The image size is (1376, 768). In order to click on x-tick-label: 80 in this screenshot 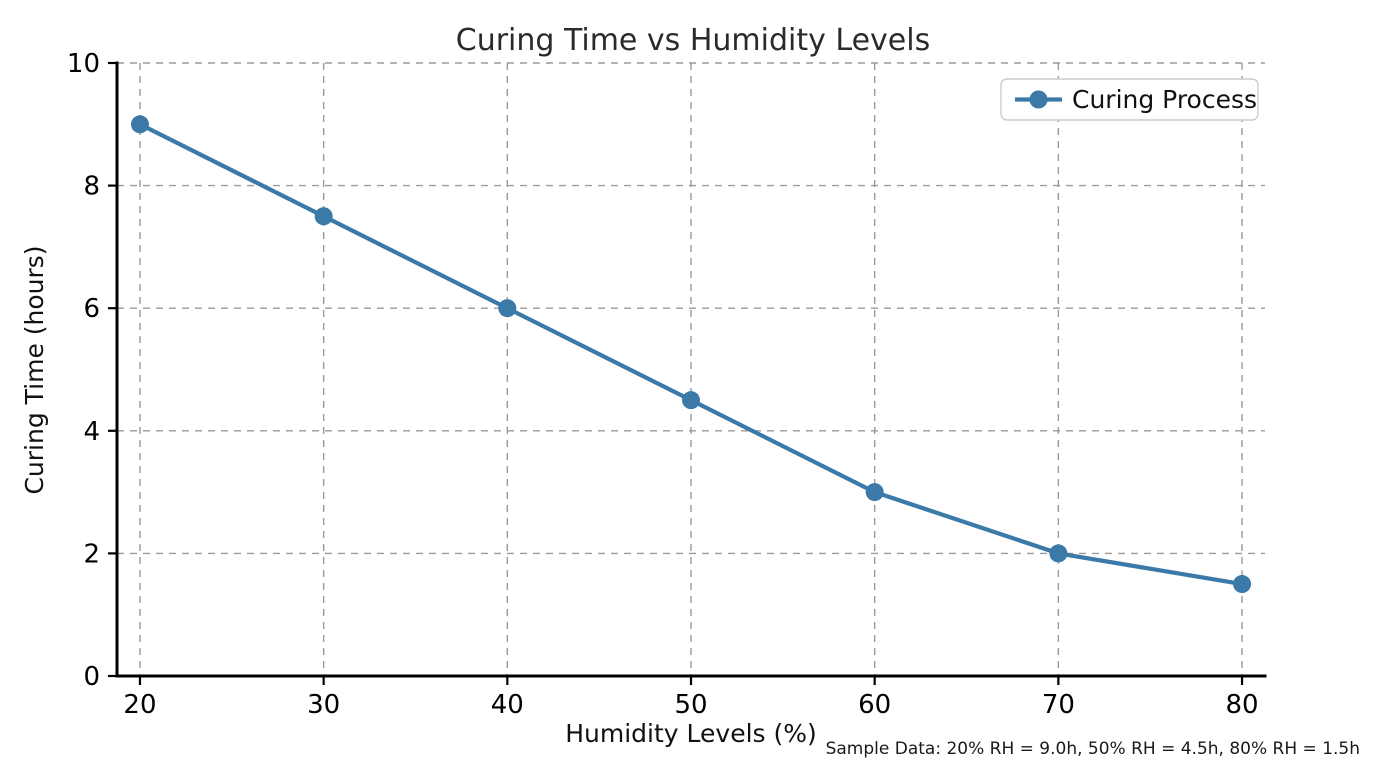, I will do `click(1241, 705)`.